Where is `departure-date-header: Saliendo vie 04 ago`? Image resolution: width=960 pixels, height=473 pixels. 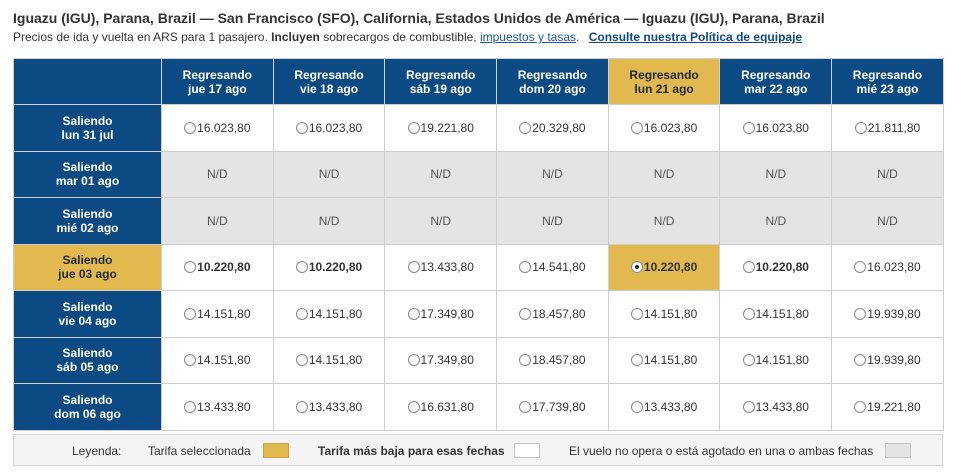 departure-date-header: Saliendo vie 04 ago is located at coordinates (87, 314).